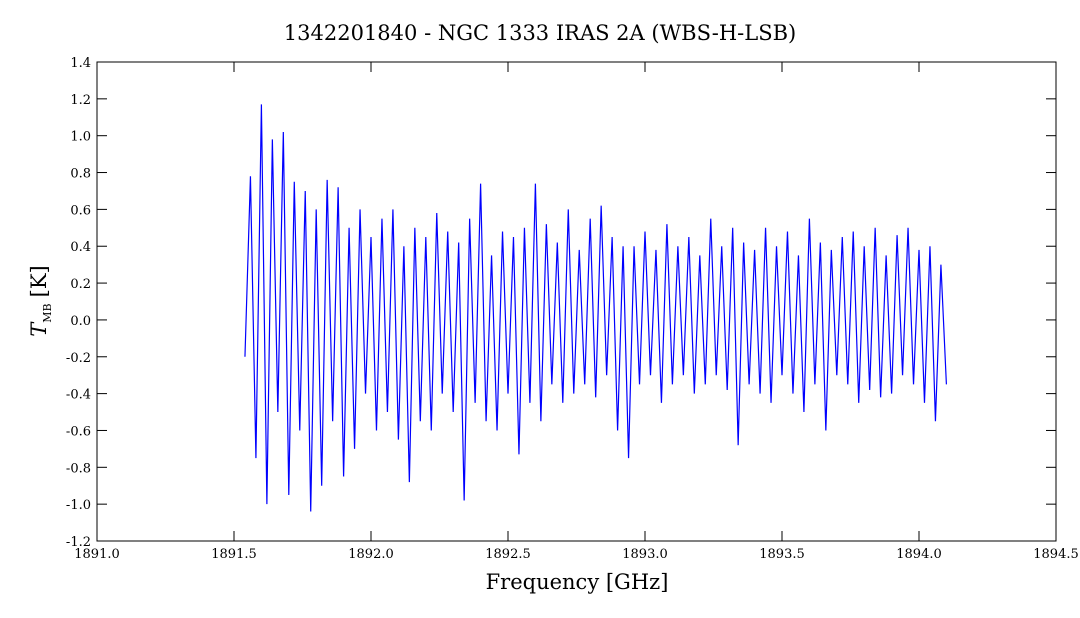 This screenshot has width=1080, height=618. What do you see at coordinates (234, 554) in the screenshot?
I see `x-tick-label: 1891.5` at bounding box center [234, 554].